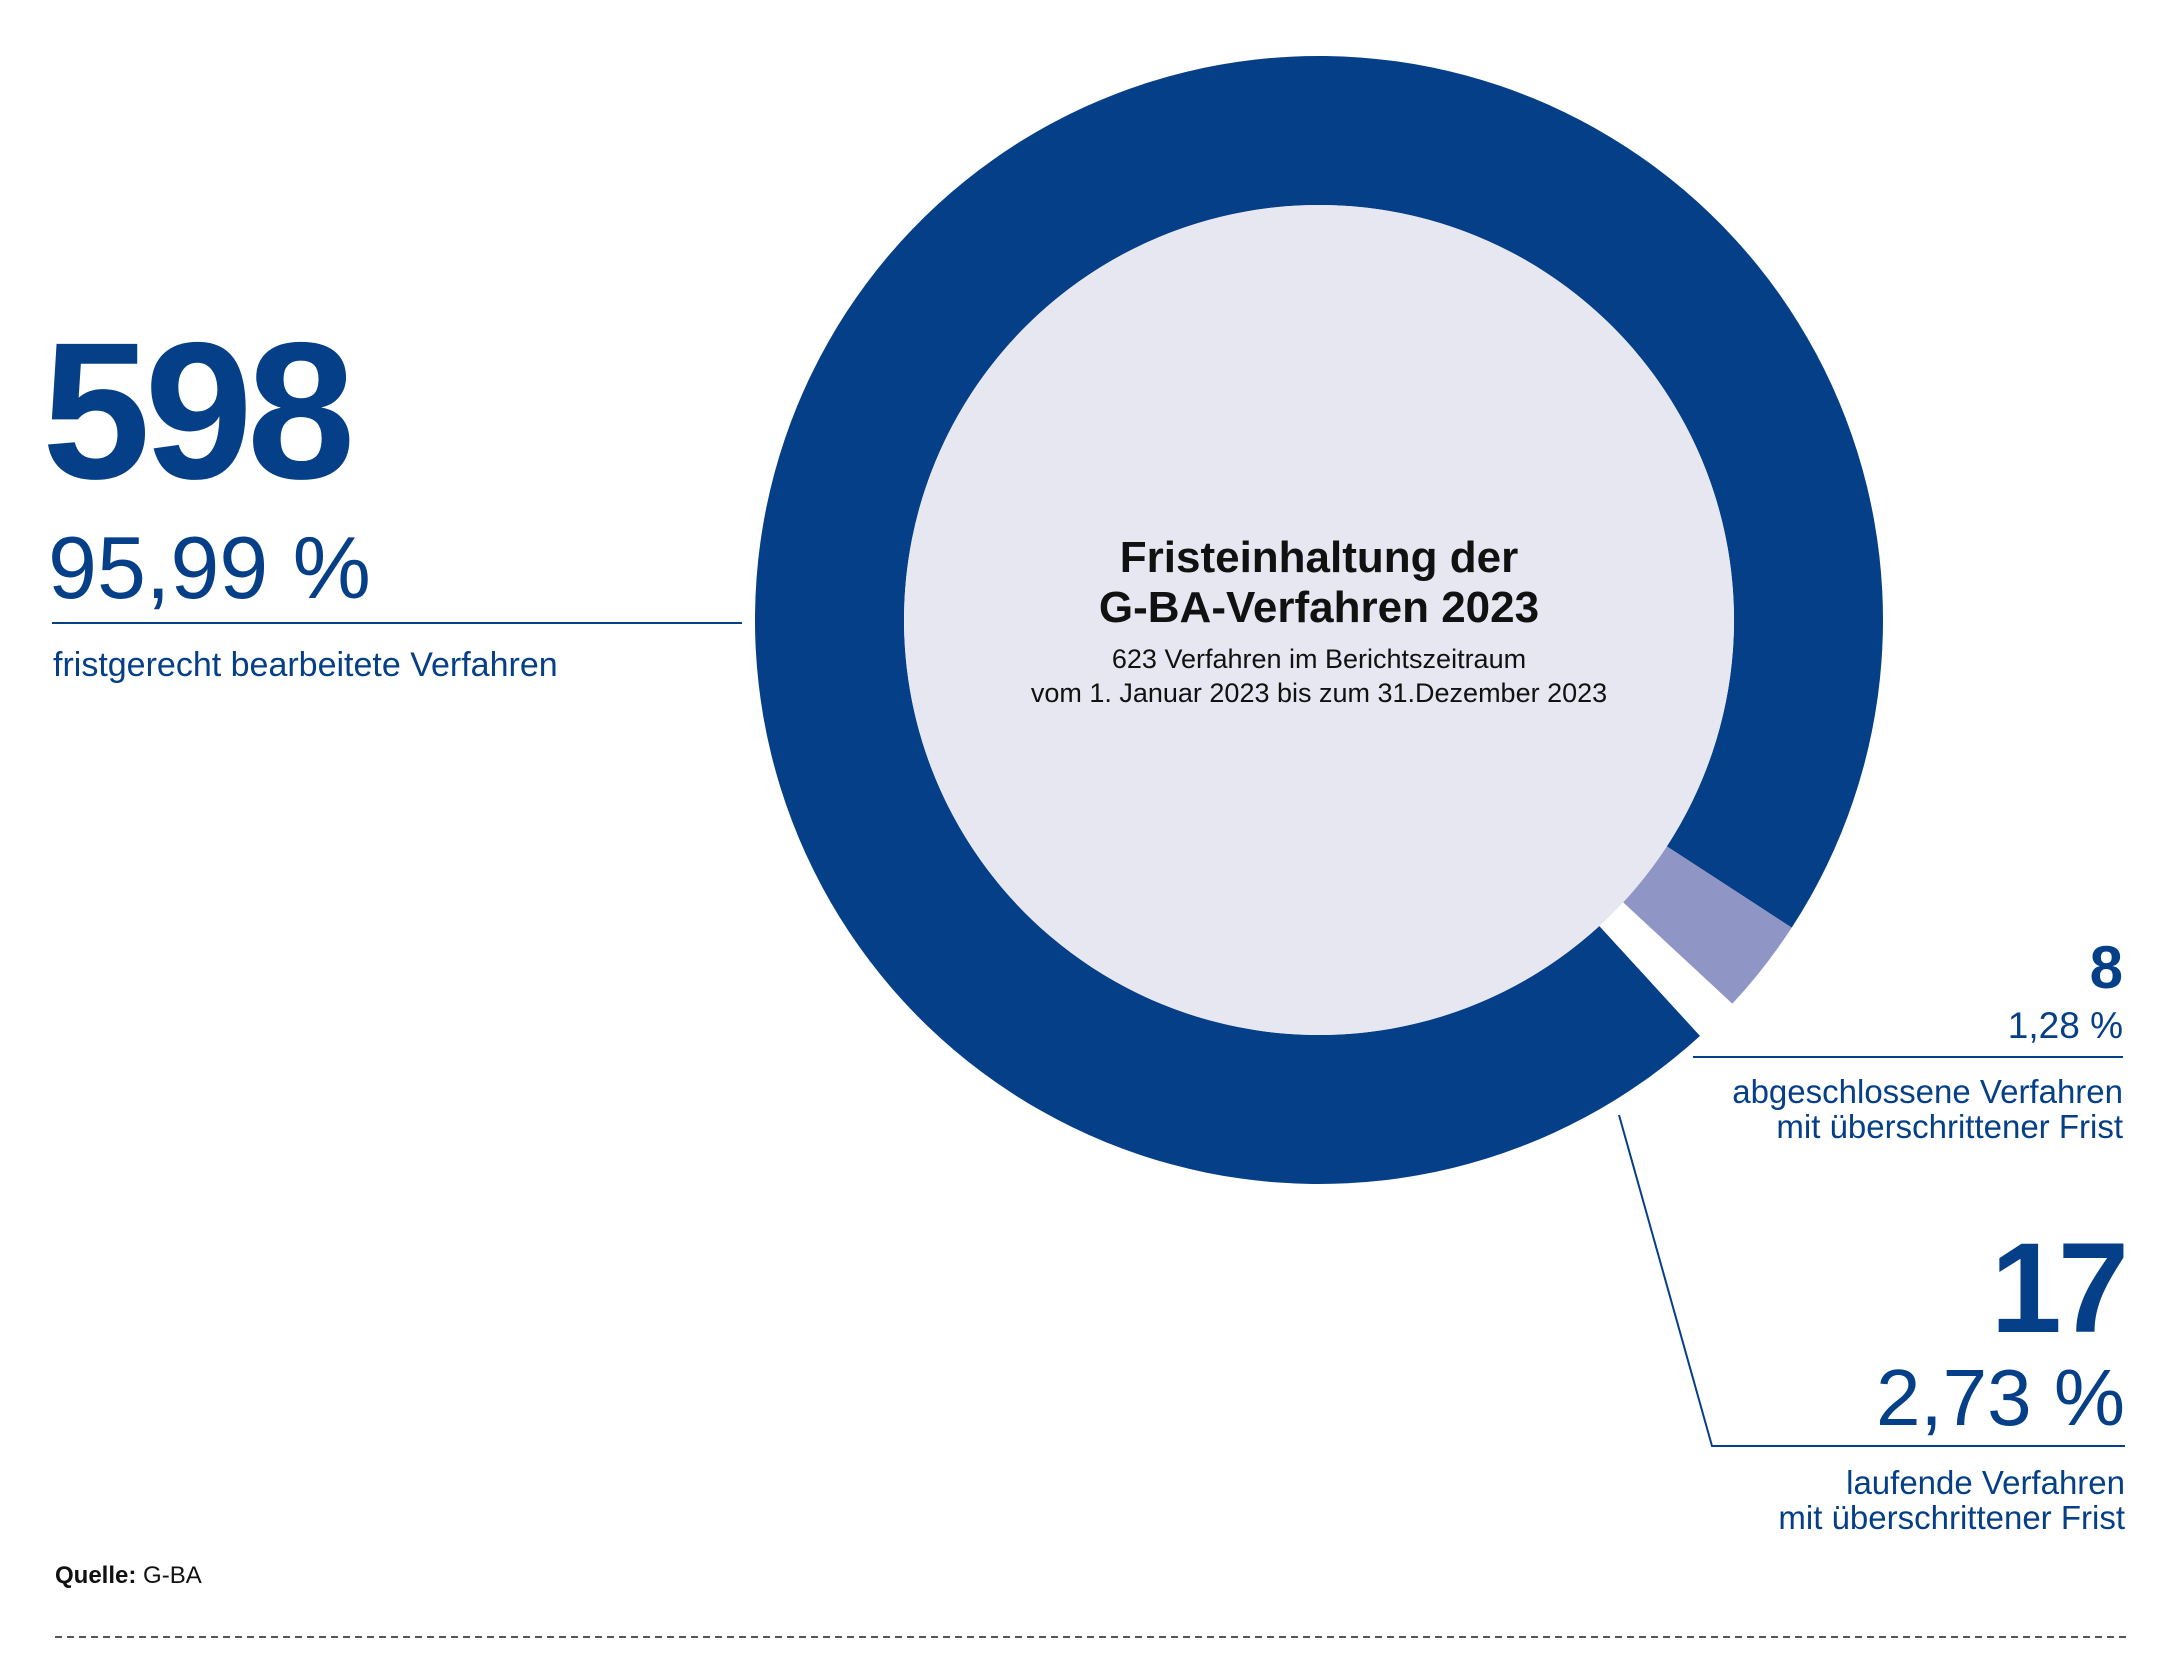  What do you see at coordinates (1951, 1517) in the screenshot?
I see `running-caption-line-2: mit überschrittener Frist` at bounding box center [1951, 1517].